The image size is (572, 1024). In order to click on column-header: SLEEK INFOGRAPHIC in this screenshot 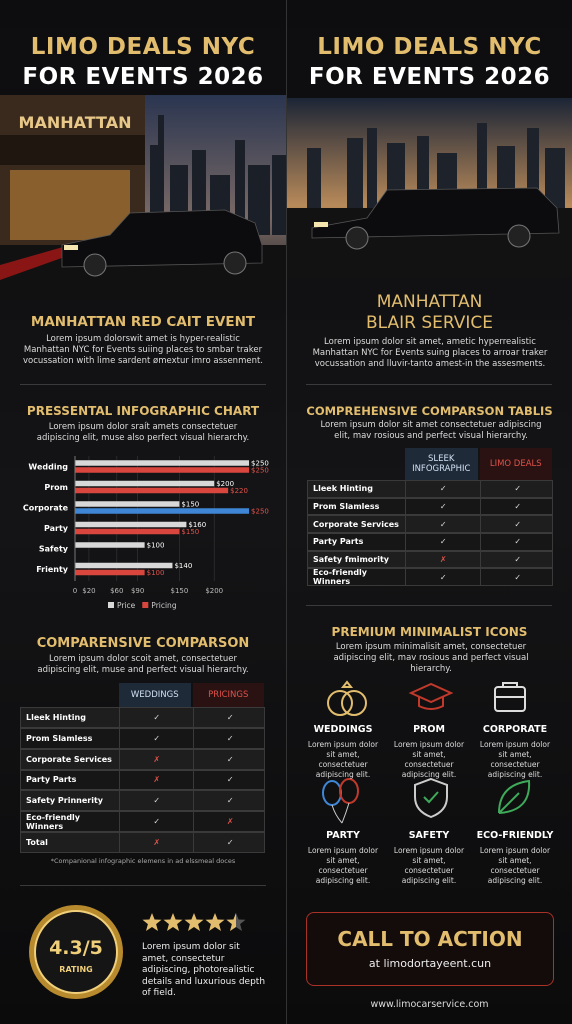, I will do `click(441, 464)`.